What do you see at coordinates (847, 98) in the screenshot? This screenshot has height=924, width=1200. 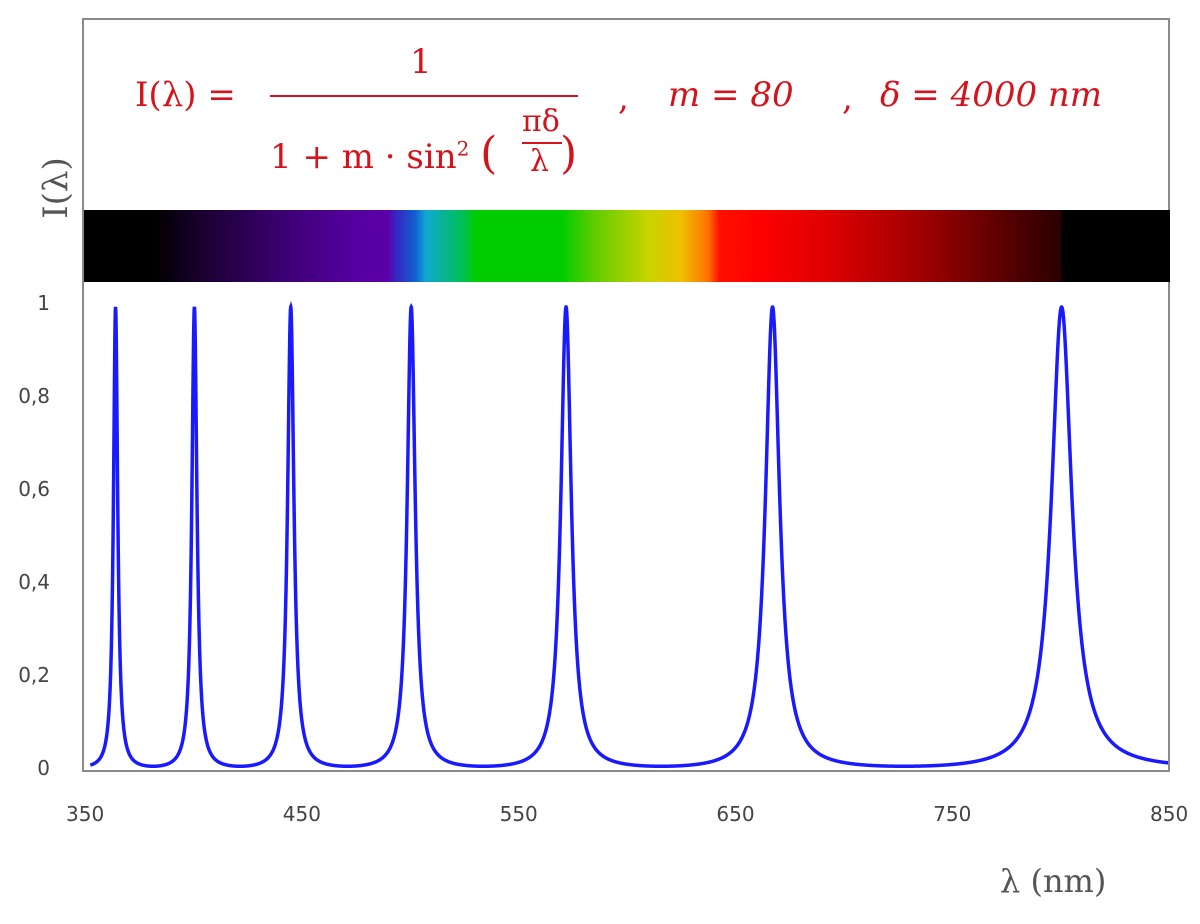 I see `formula-sep-2: ,` at bounding box center [847, 98].